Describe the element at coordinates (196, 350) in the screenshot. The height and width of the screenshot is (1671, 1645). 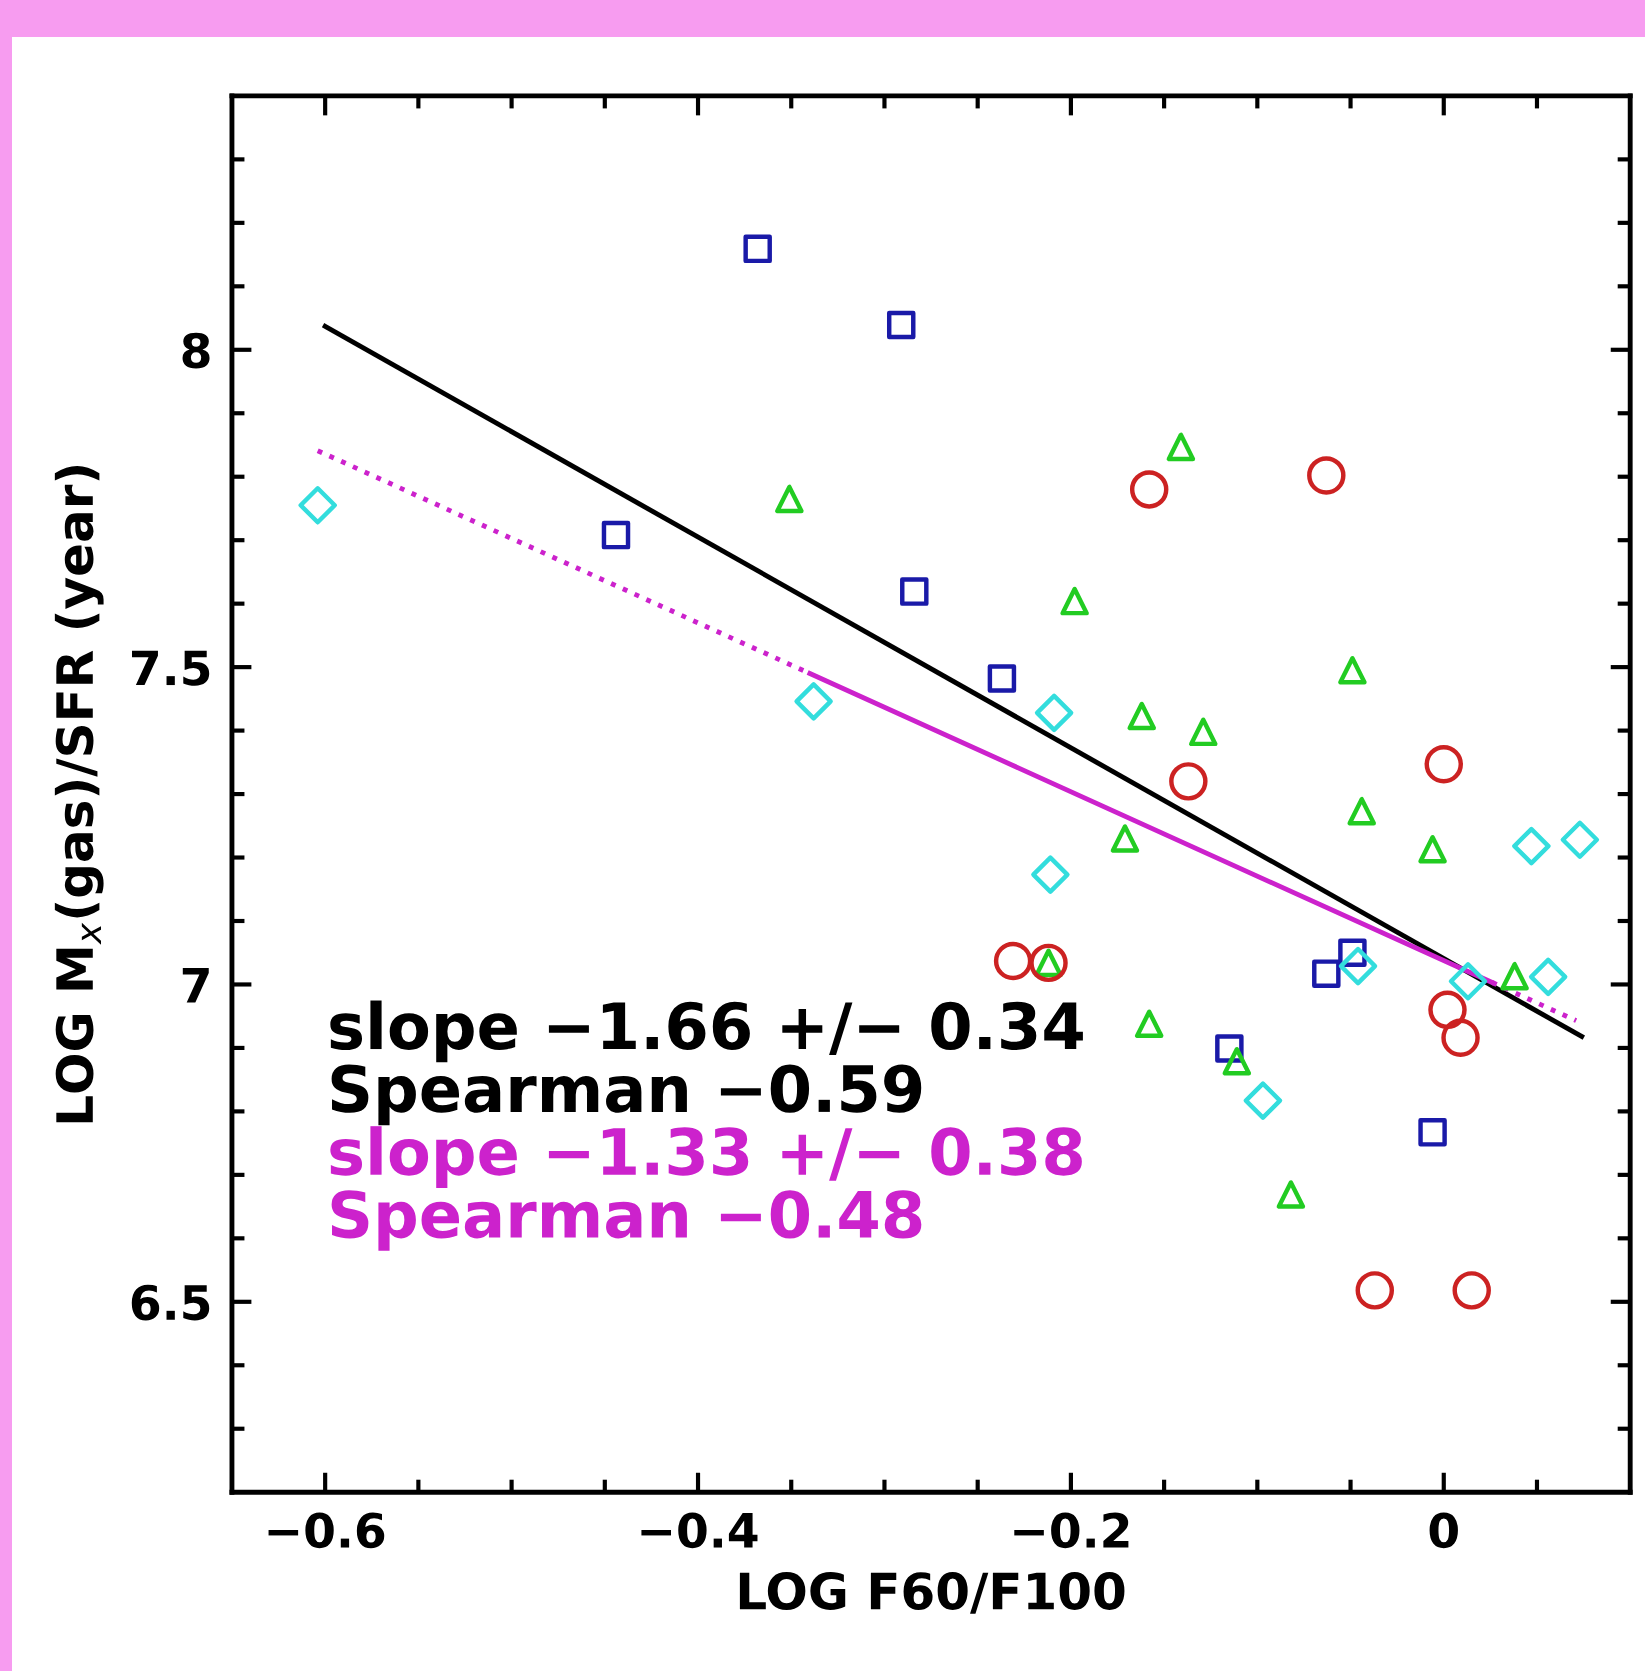
I see `y-tick-label: 8` at that location.